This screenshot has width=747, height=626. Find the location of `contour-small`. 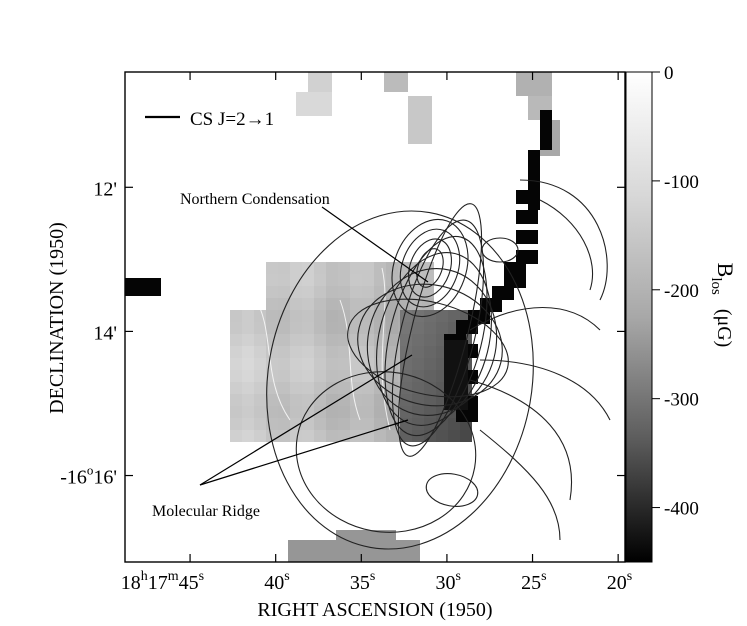

contour-small is located at coordinates (452, 490).